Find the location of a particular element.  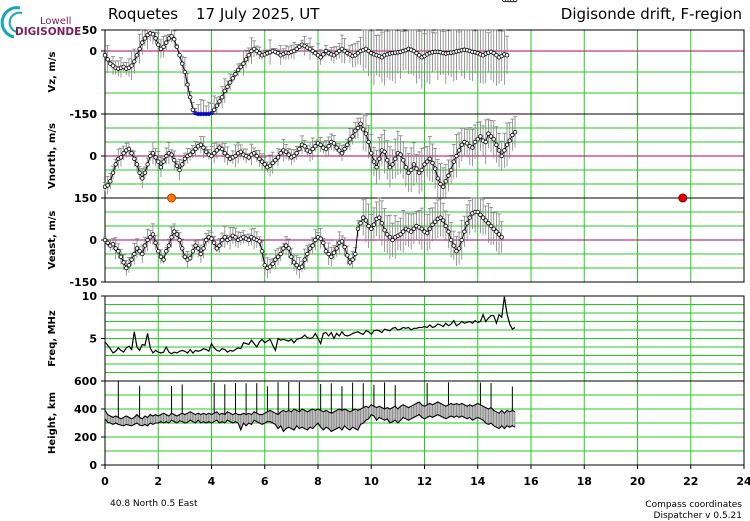

y-tick-label: 50 is located at coordinates (90, 30).